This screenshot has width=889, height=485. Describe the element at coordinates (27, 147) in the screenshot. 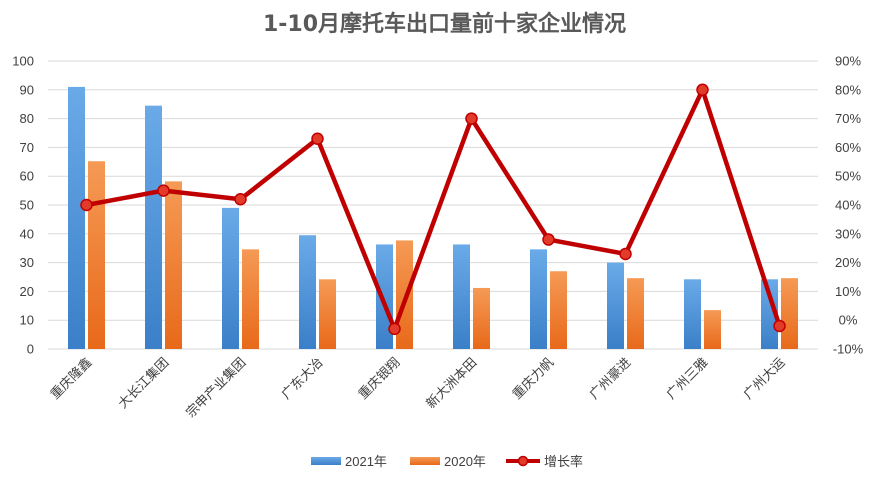

I see `y-left-tick-label: 70` at that location.